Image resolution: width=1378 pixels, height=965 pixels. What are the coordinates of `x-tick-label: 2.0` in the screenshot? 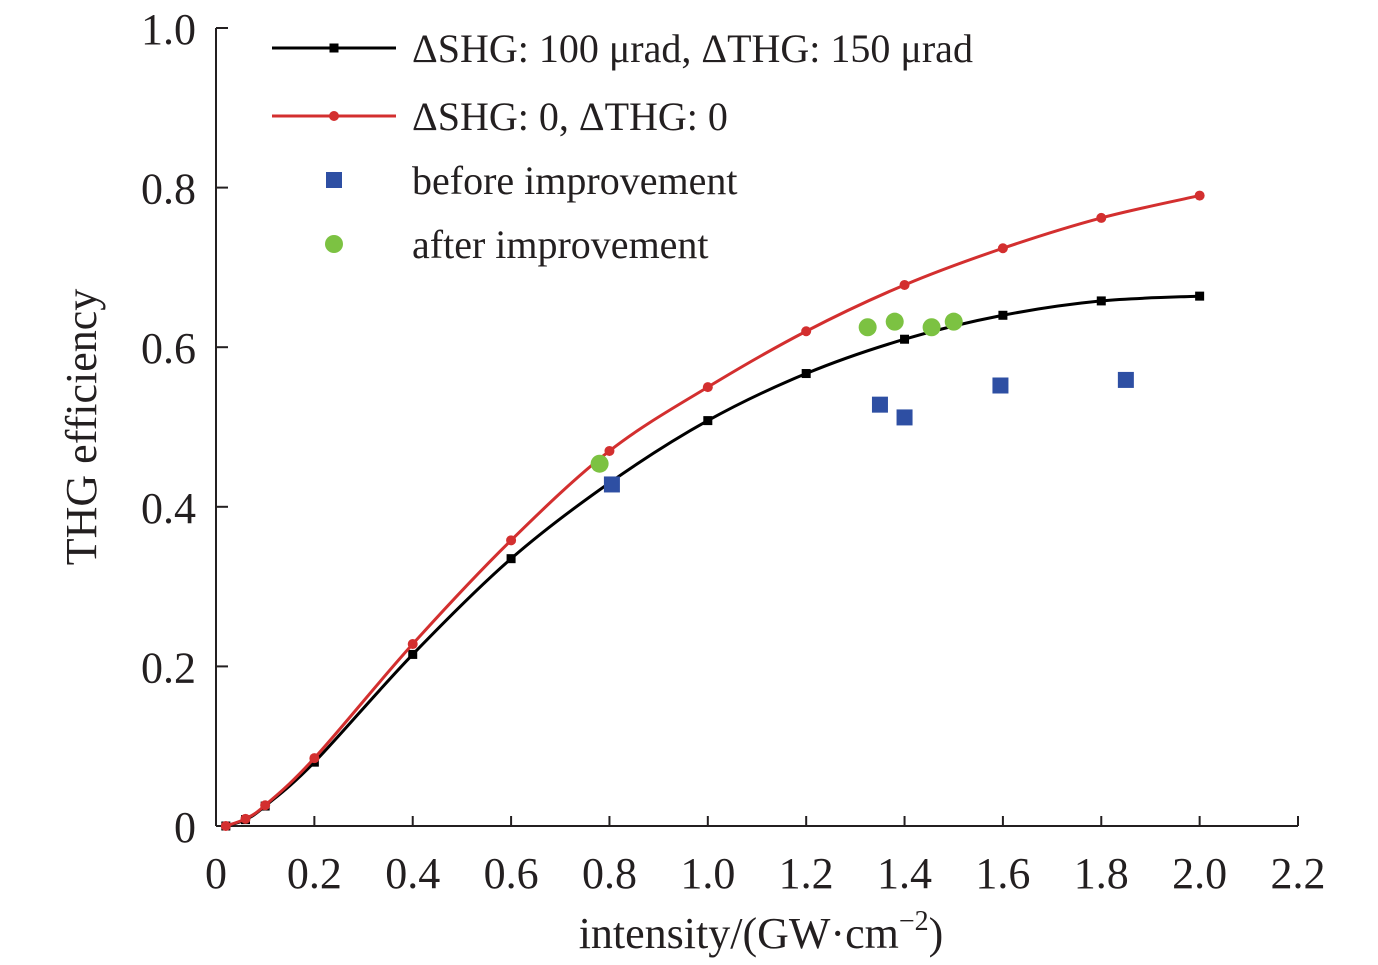 It's located at (1199, 873).